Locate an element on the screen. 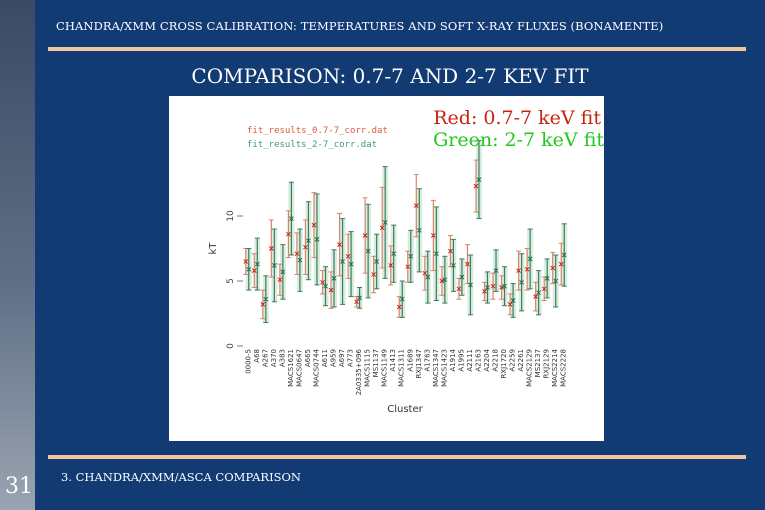 This screenshot has height=510, width=765. x-tick-label: A267 is located at coordinates (265, 358).